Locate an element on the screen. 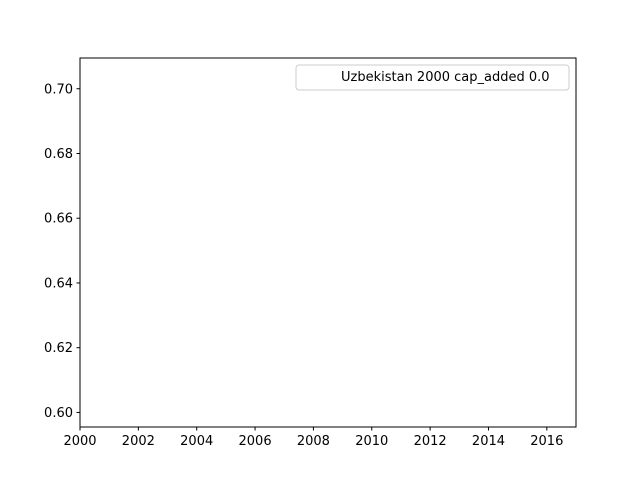  x-tick-label: 2014 is located at coordinates (488, 441).